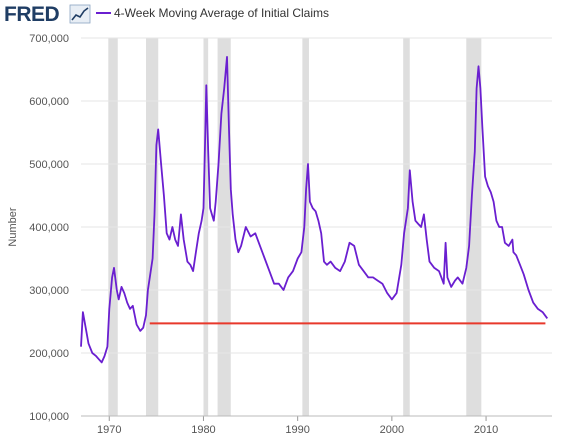  What do you see at coordinates (221, 13) in the screenshot?
I see `legend-label: 4-Week Moving Average of Initial Claims` at bounding box center [221, 13].